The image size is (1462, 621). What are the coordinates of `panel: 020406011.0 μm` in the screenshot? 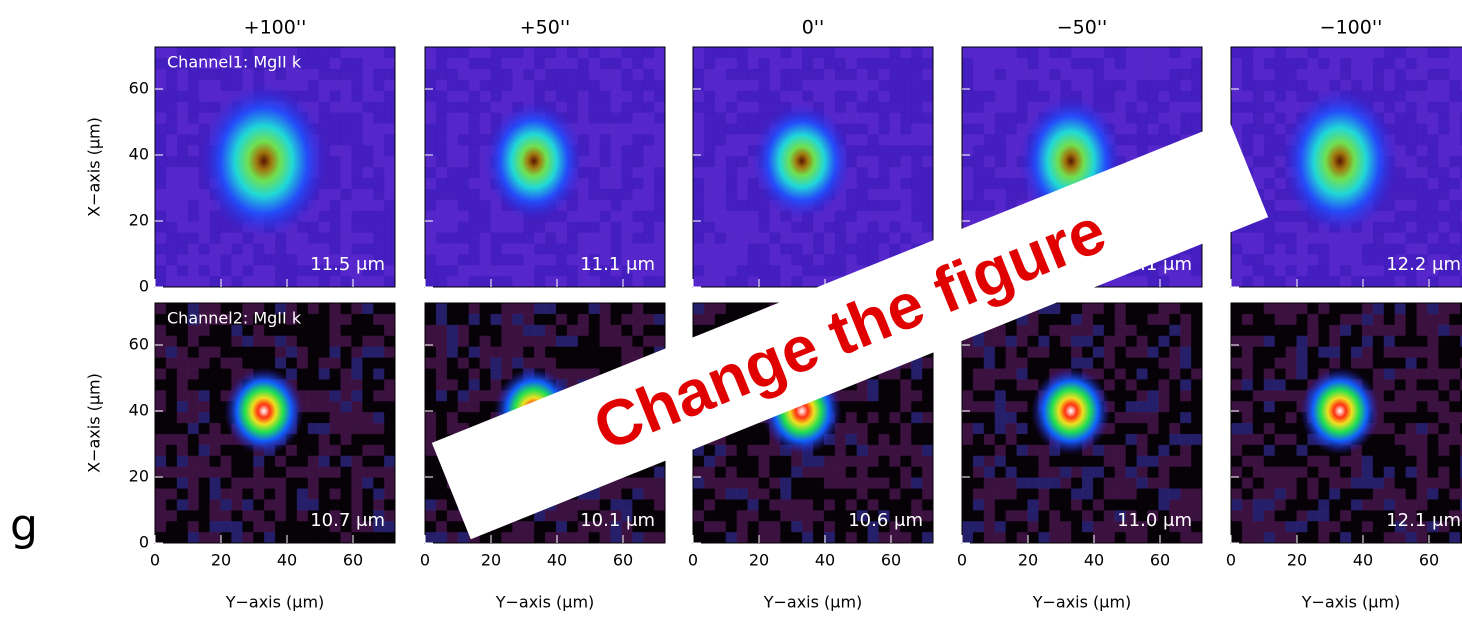 It's located at (1080, 436).